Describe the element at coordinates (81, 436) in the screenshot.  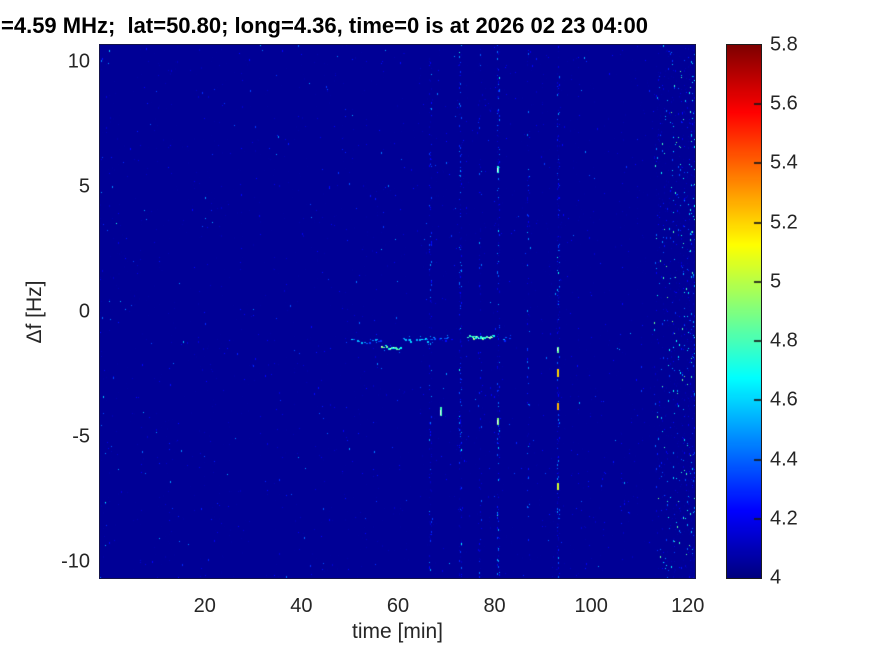
I see `y-tick-label: -5` at that location.